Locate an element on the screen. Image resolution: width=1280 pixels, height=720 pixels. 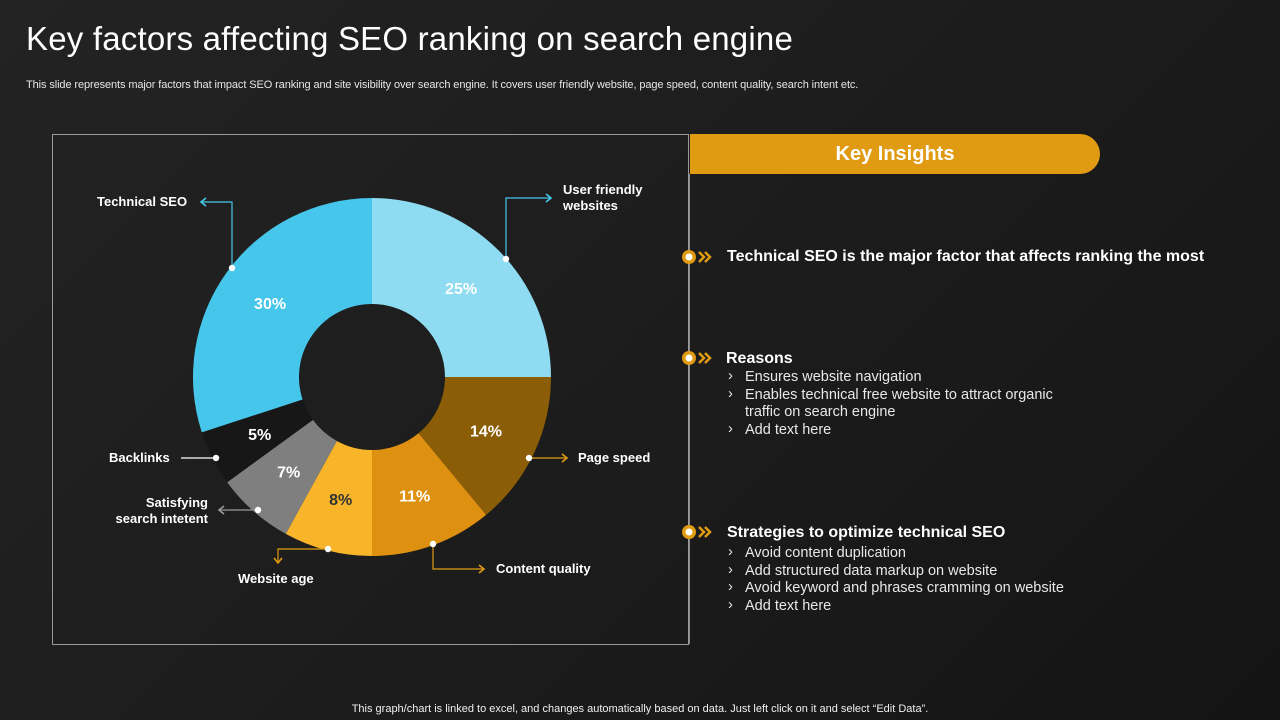
callout-website-age: Website age is located at coordinates (276, 578).